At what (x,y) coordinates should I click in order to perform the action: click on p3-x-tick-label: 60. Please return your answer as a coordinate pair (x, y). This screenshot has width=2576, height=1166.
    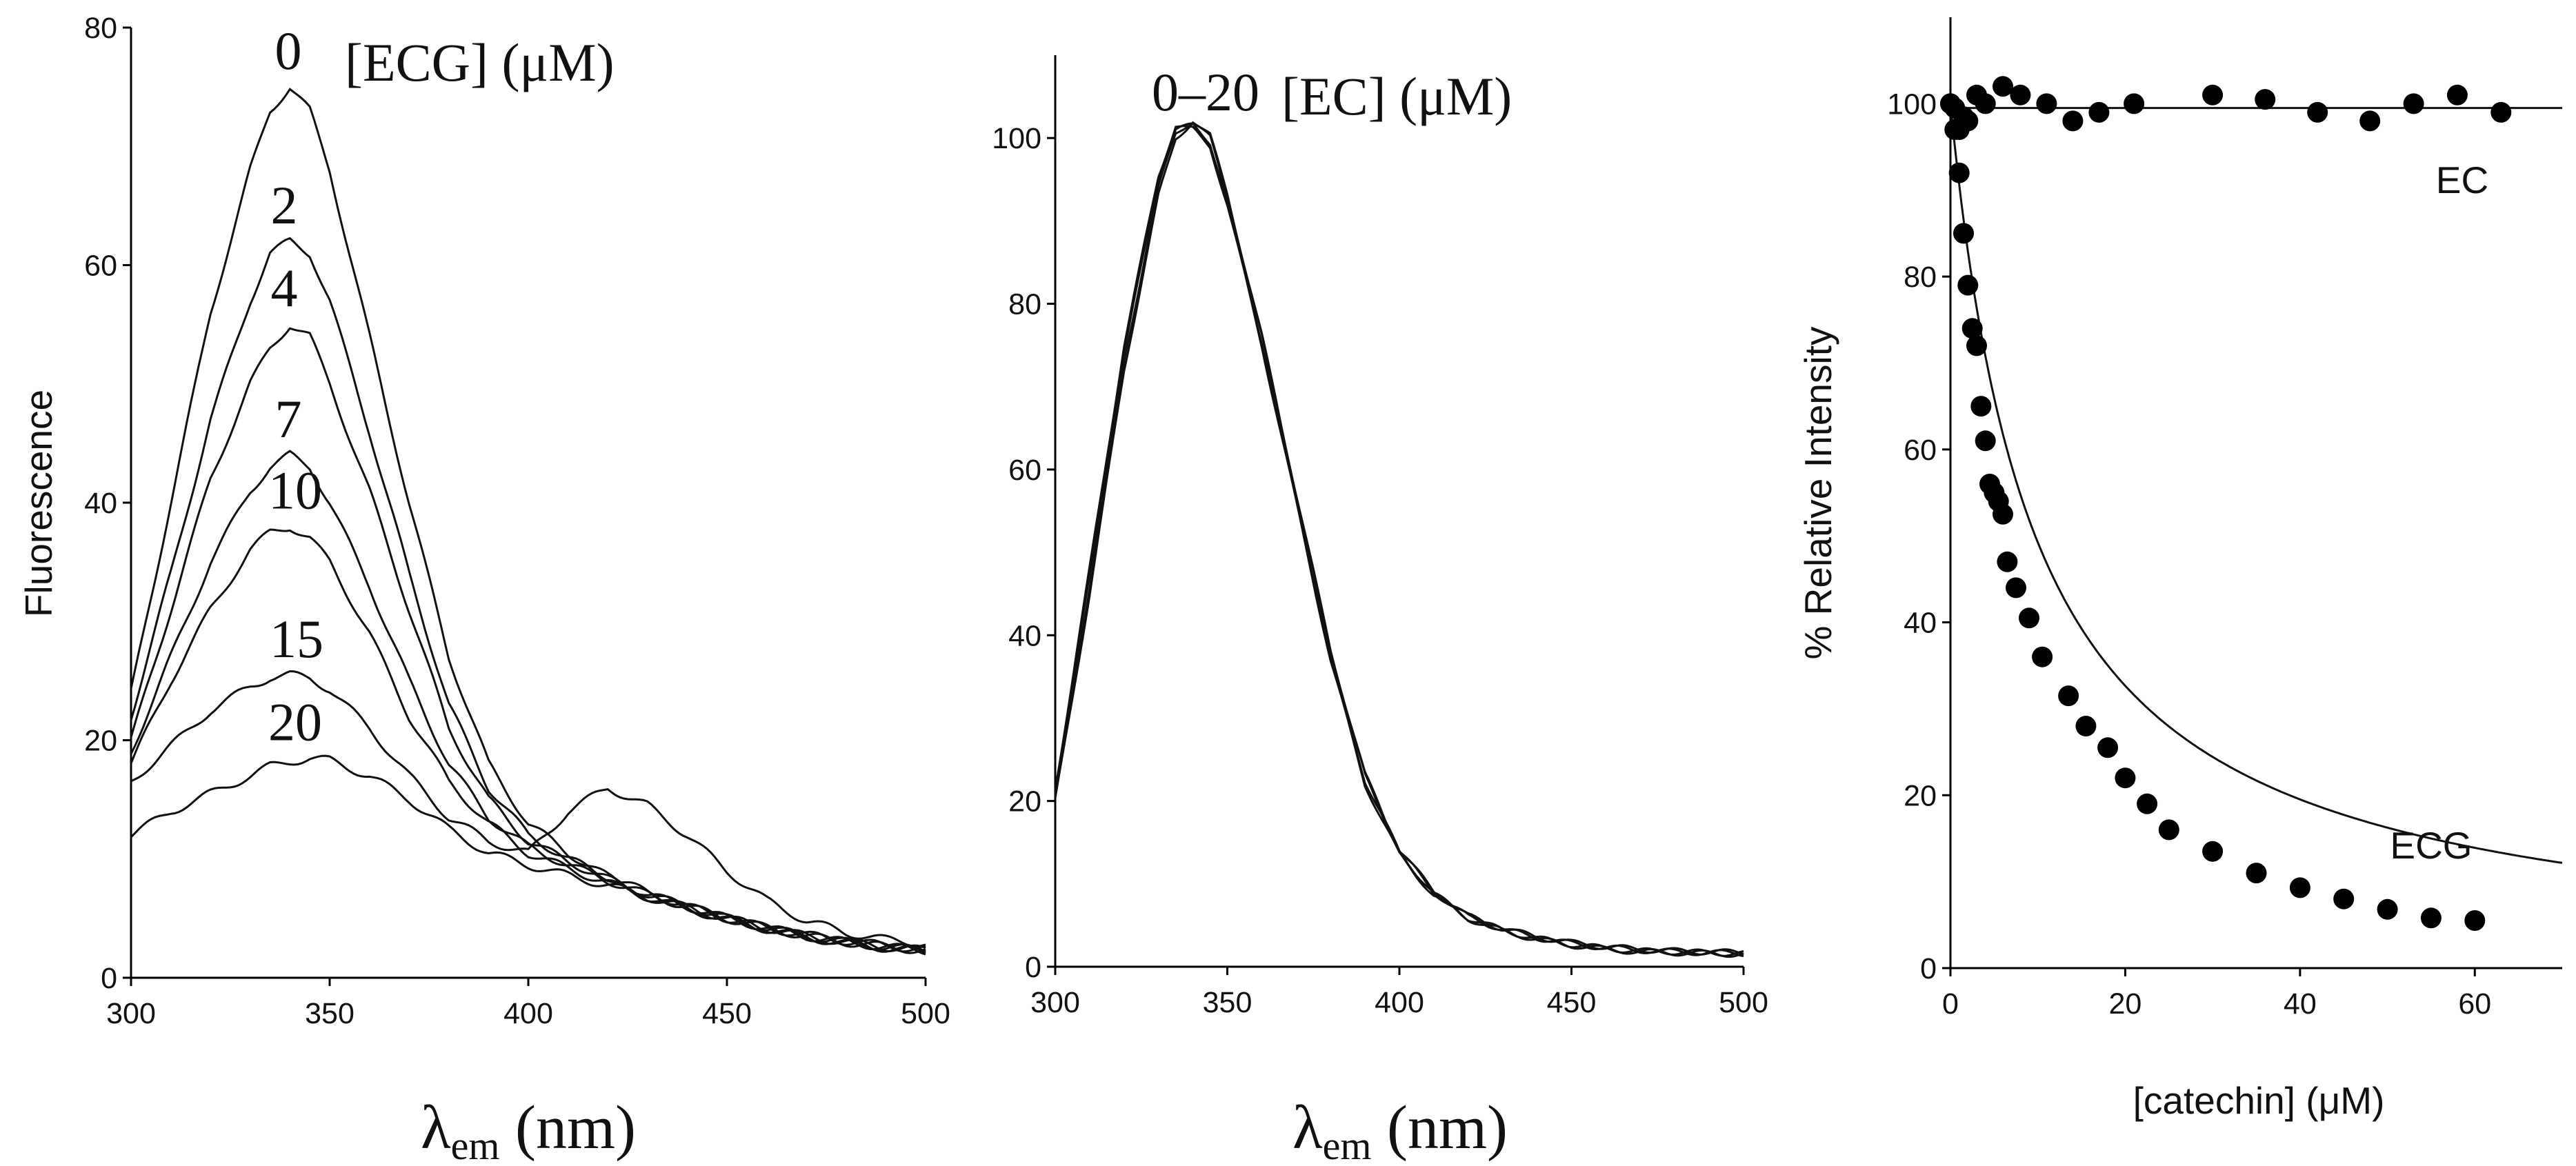
    Looking at the image, I should click on (2474, 1004).